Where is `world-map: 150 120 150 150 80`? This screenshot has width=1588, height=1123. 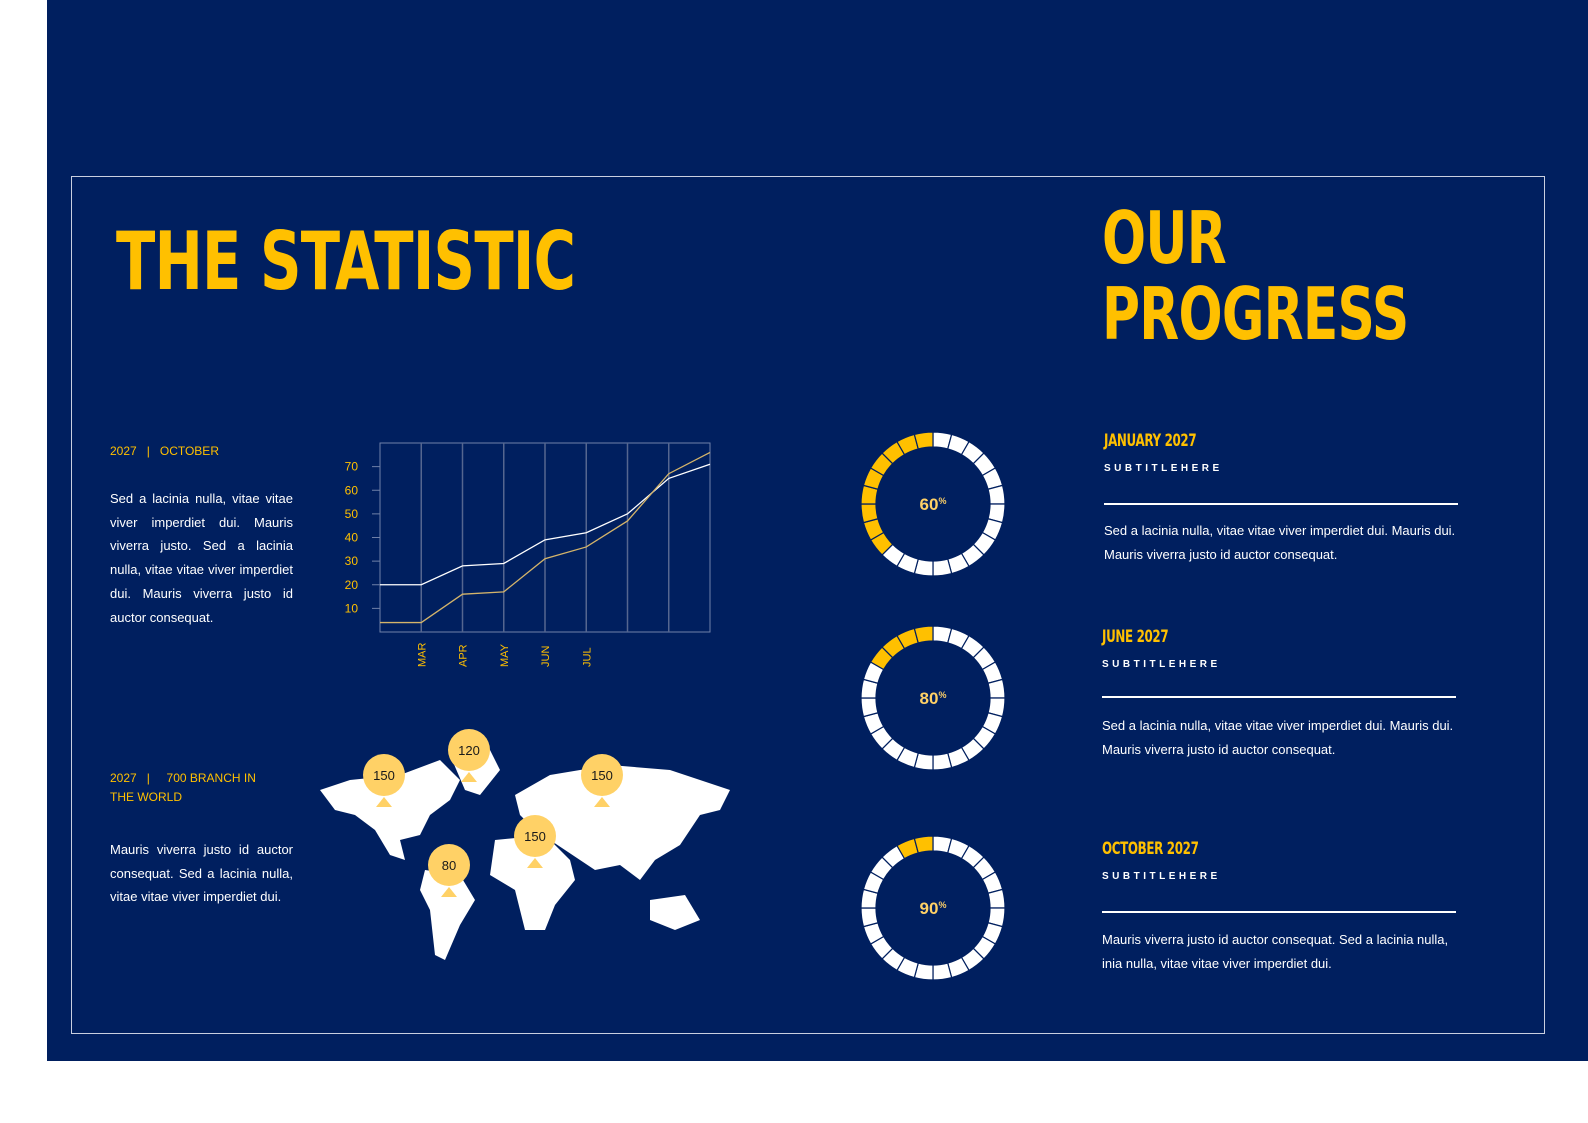
world-map: 150 120 150 150 80 is located at coordinates (525, 844).